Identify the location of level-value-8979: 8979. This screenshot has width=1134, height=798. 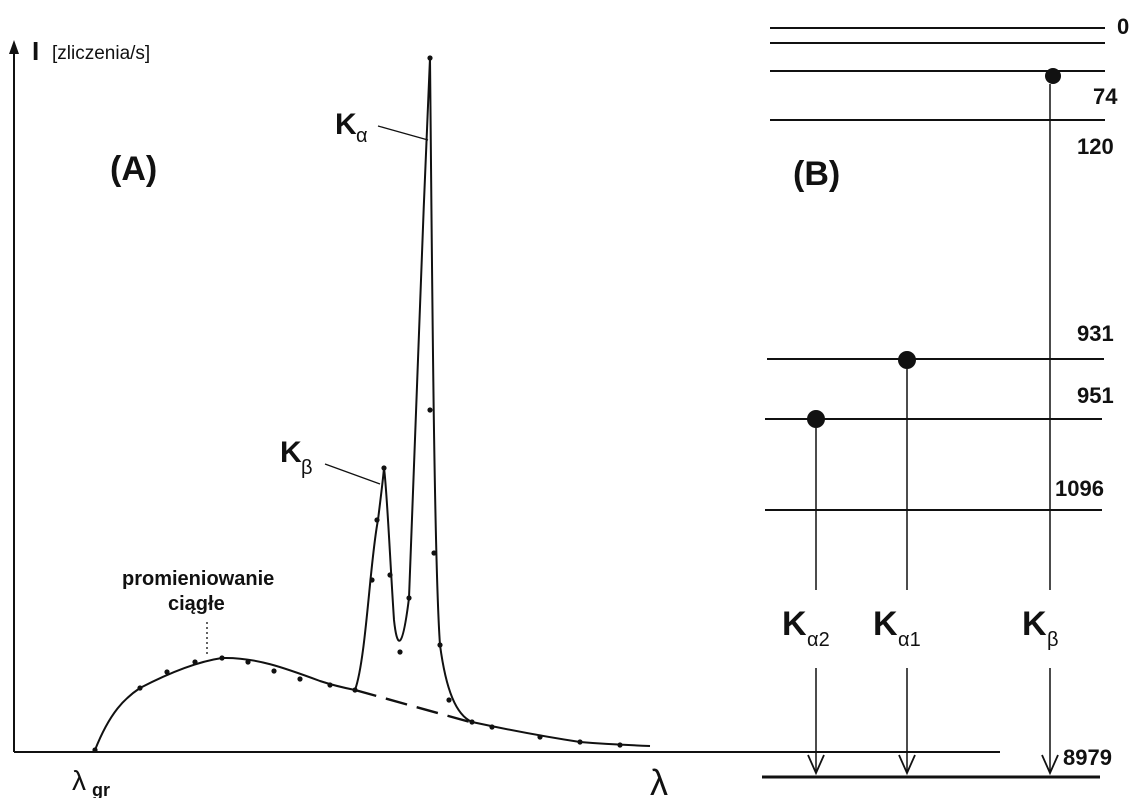
(1087, 757).